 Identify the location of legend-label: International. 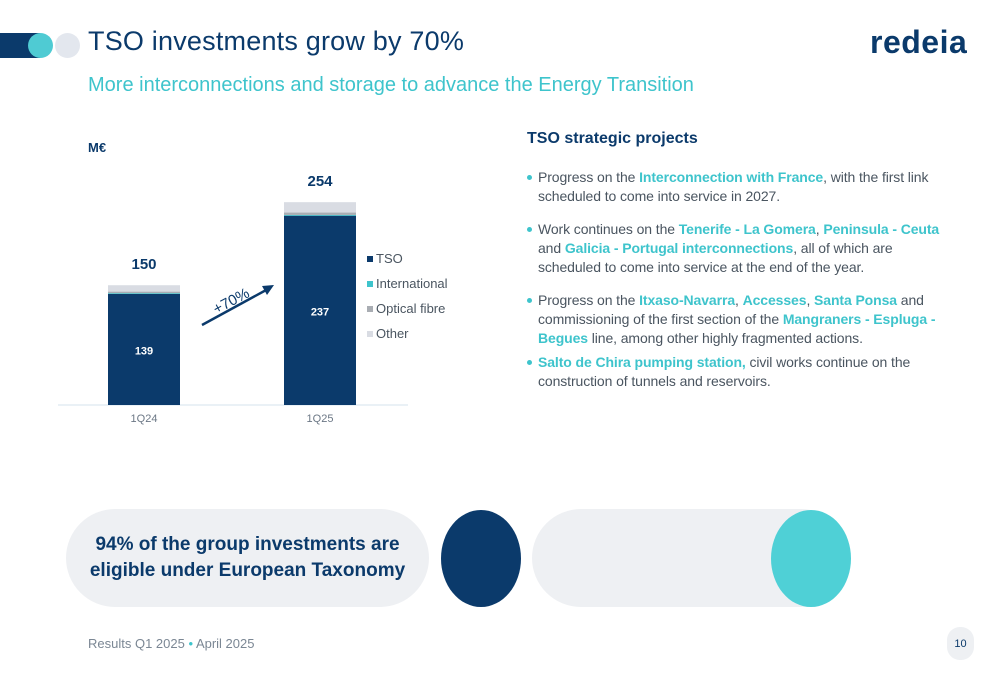
(412, 283).